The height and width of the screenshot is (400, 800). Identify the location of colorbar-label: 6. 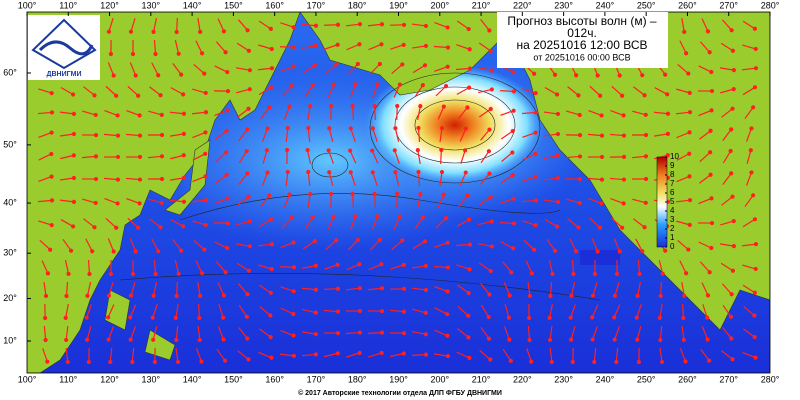
(672, 192).